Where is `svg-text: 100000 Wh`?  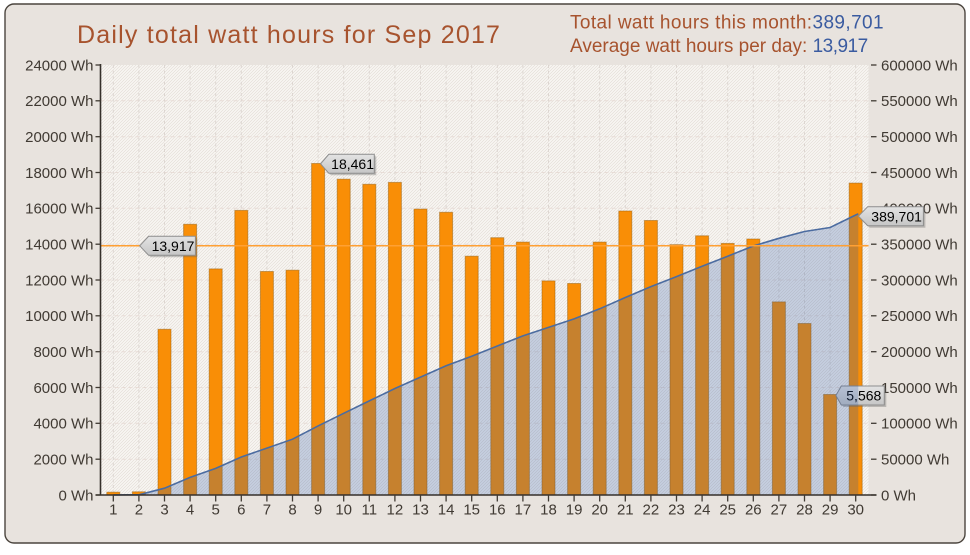 svg-text: 100000 Wh is located at coordinates (919, 424).